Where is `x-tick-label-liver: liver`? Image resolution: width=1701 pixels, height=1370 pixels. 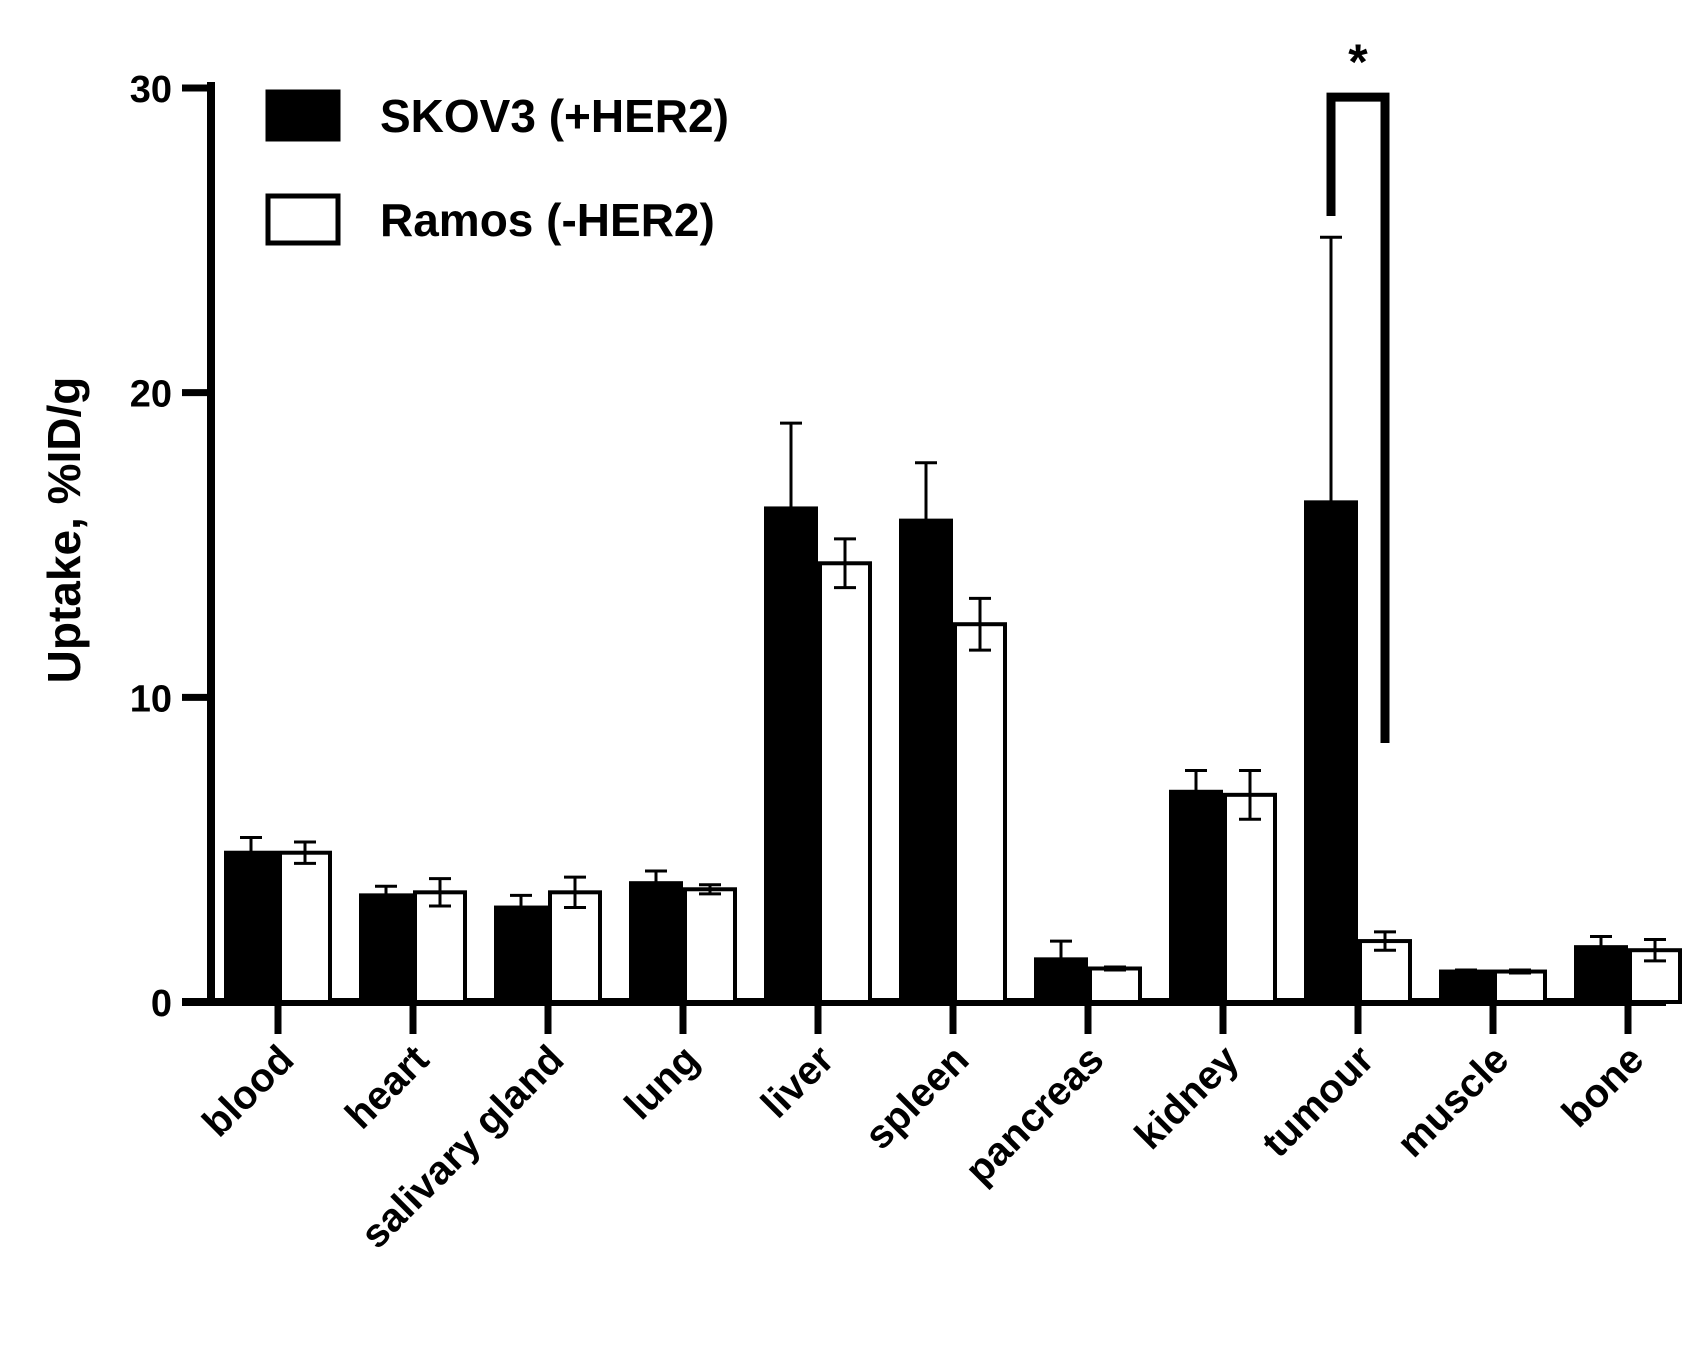
x-tick-label-liver: liver is located at coordinates (797, 1081).